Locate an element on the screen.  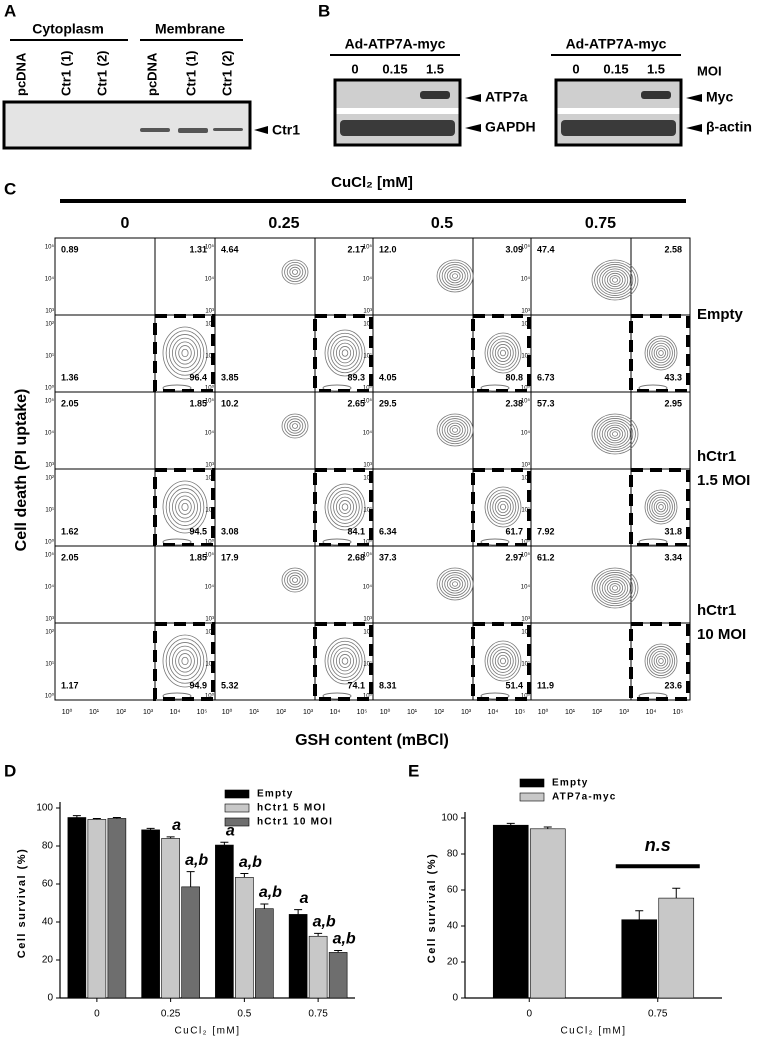
y-tick-label: 20 is located at coordinates (453, 962).